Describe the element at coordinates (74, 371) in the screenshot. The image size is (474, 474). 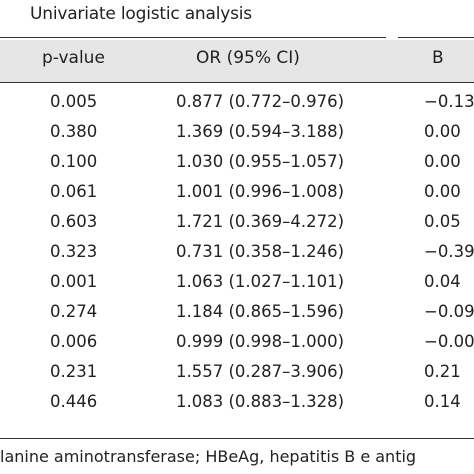
I see `p-value-cell: 0.231` at that location.